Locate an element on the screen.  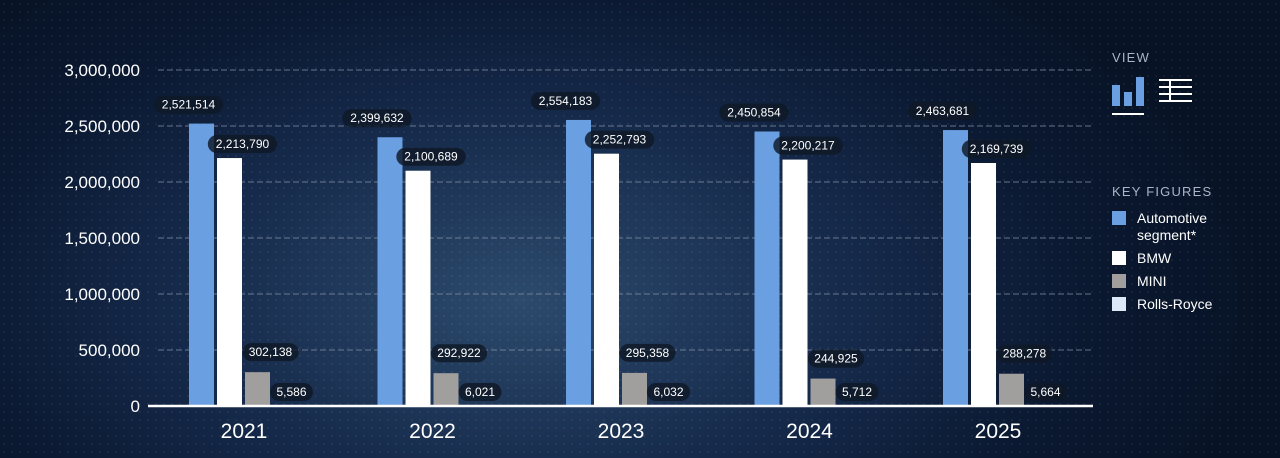
data-label: 2,554,183 is located at coordinates (565, 100).